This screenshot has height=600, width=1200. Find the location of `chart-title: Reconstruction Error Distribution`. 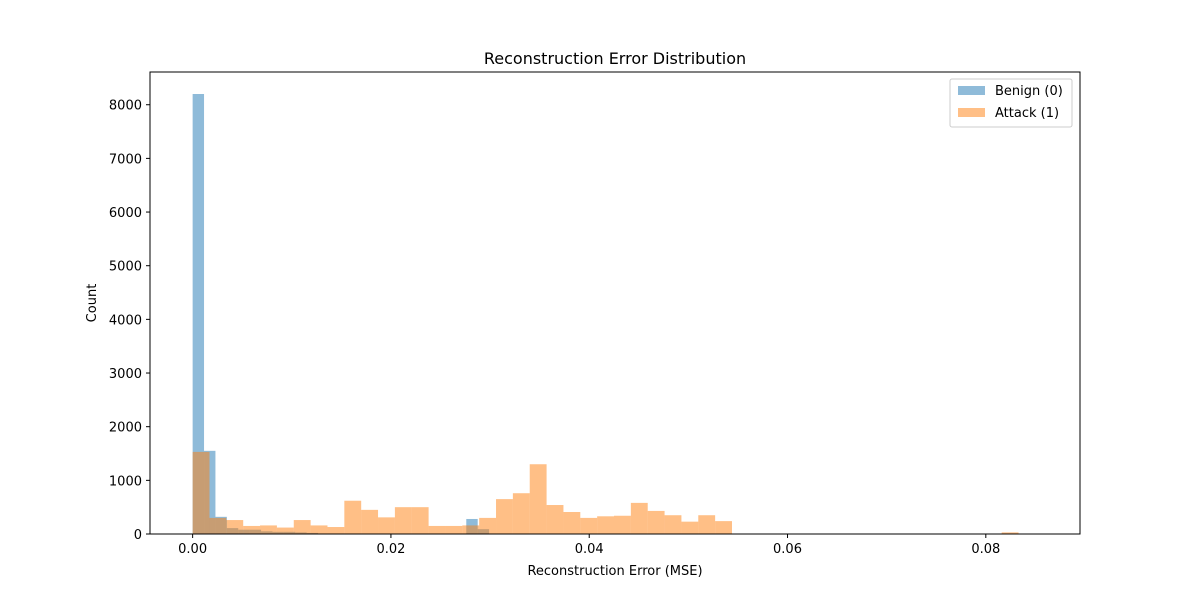

chart-title: Reconstruction Error Distribution is located at coordinates (615, 58).